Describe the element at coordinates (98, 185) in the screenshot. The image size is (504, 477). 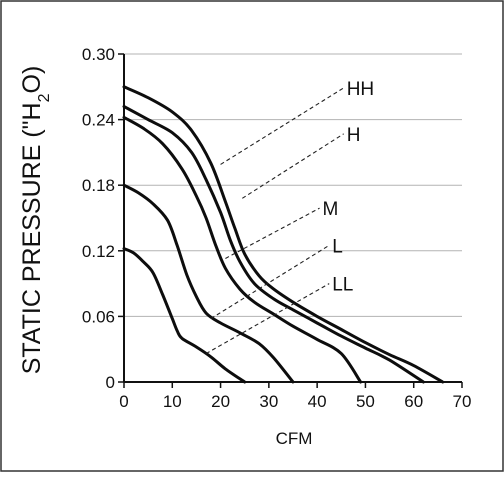
I see `y-tick-label-3: 0.18` at that location.